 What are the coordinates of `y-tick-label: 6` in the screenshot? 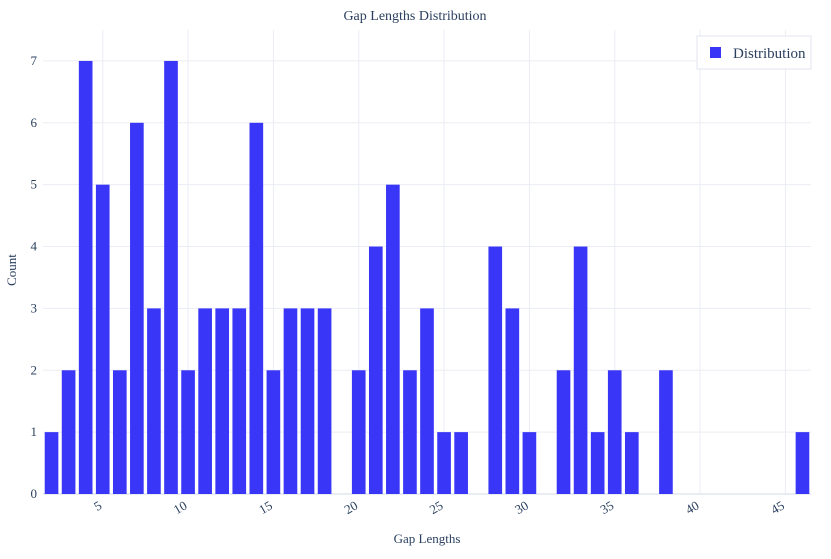 It's located at (34, 122).